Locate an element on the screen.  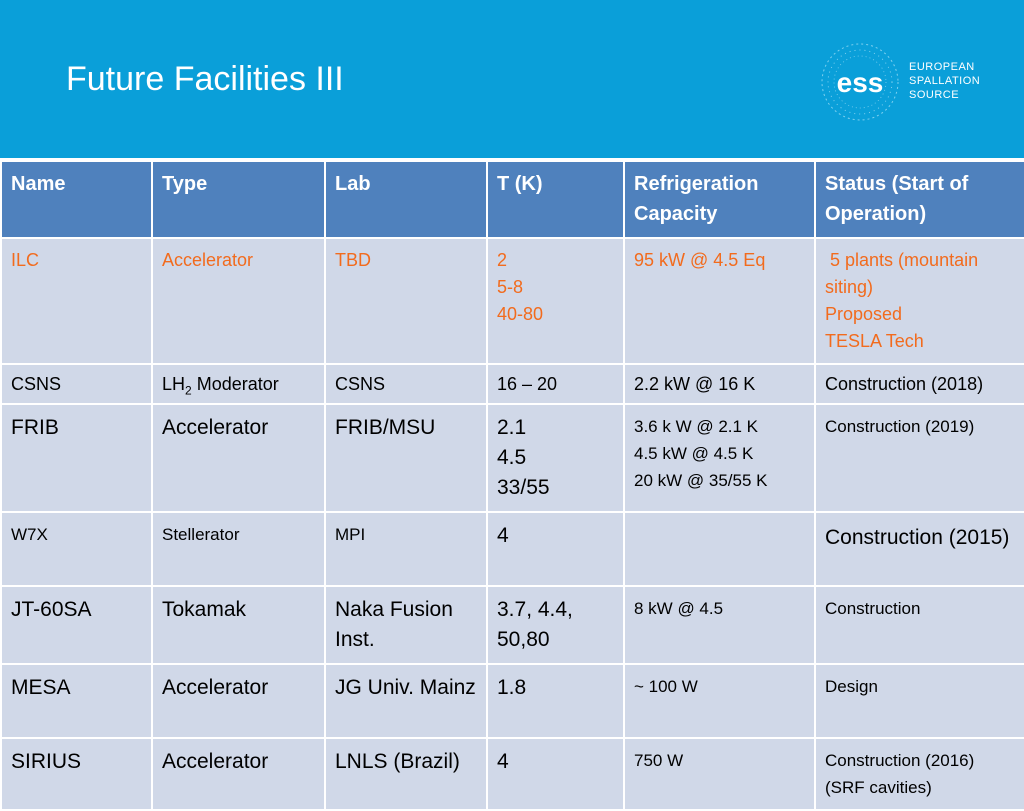
temperature-value: 33/55 is located at coordinates (523, 487).